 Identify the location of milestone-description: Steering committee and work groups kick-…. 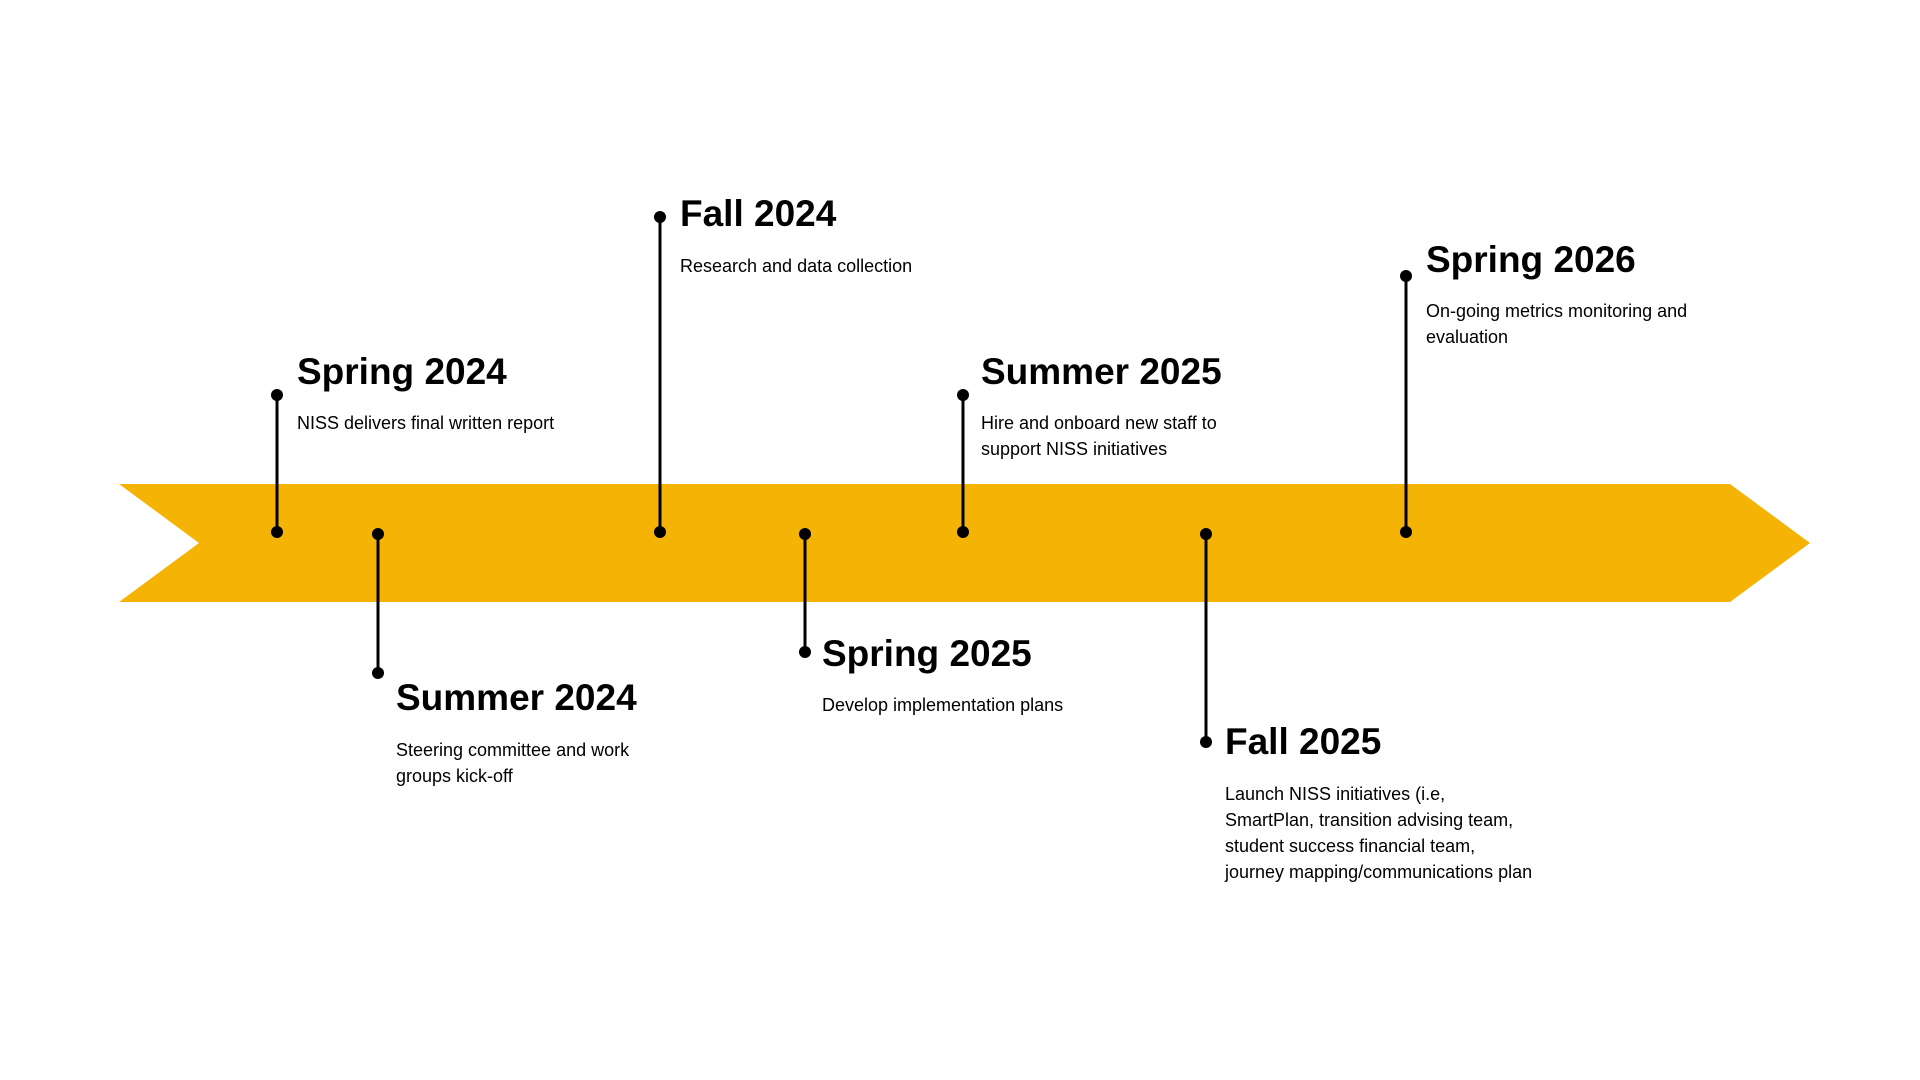
(513, 763).